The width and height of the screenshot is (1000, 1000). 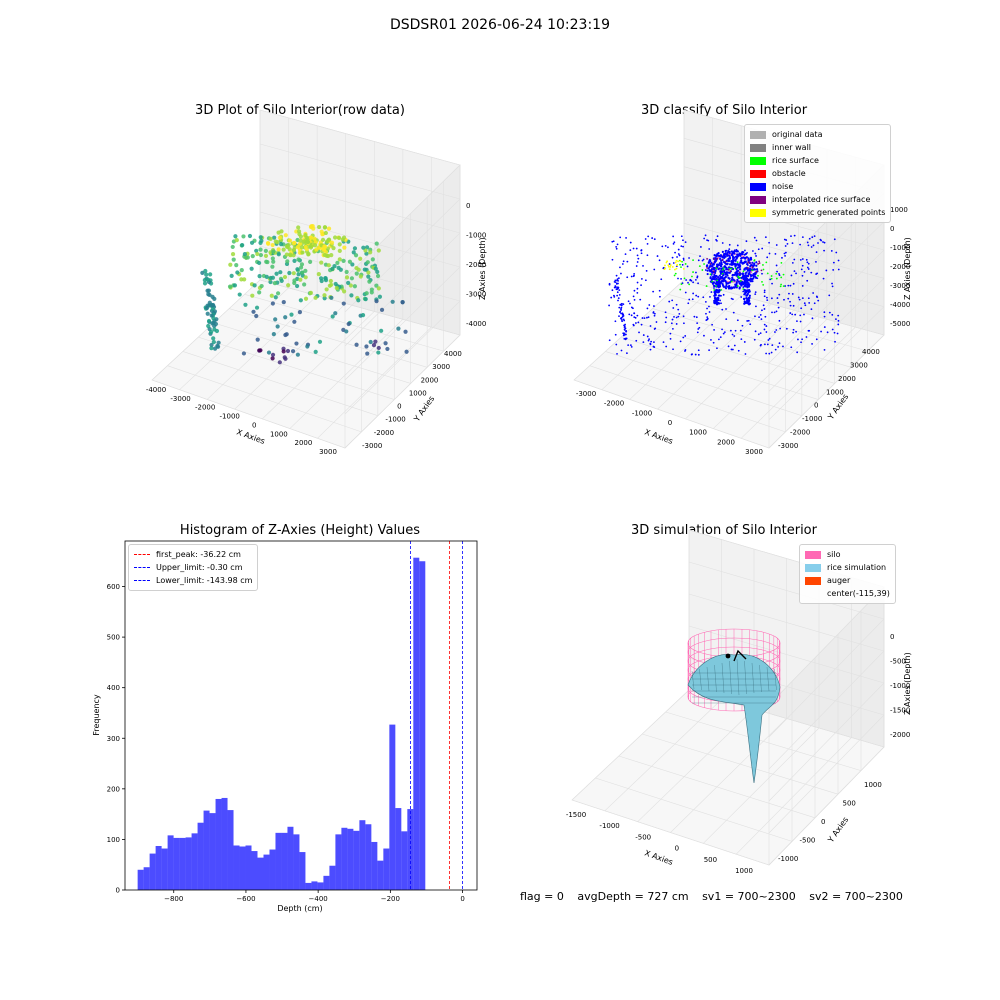 I want to click on classify-z-ticks: 1000 0 -1000 -2000 -3000 -4000 -5000, so click(x=900, y=267).